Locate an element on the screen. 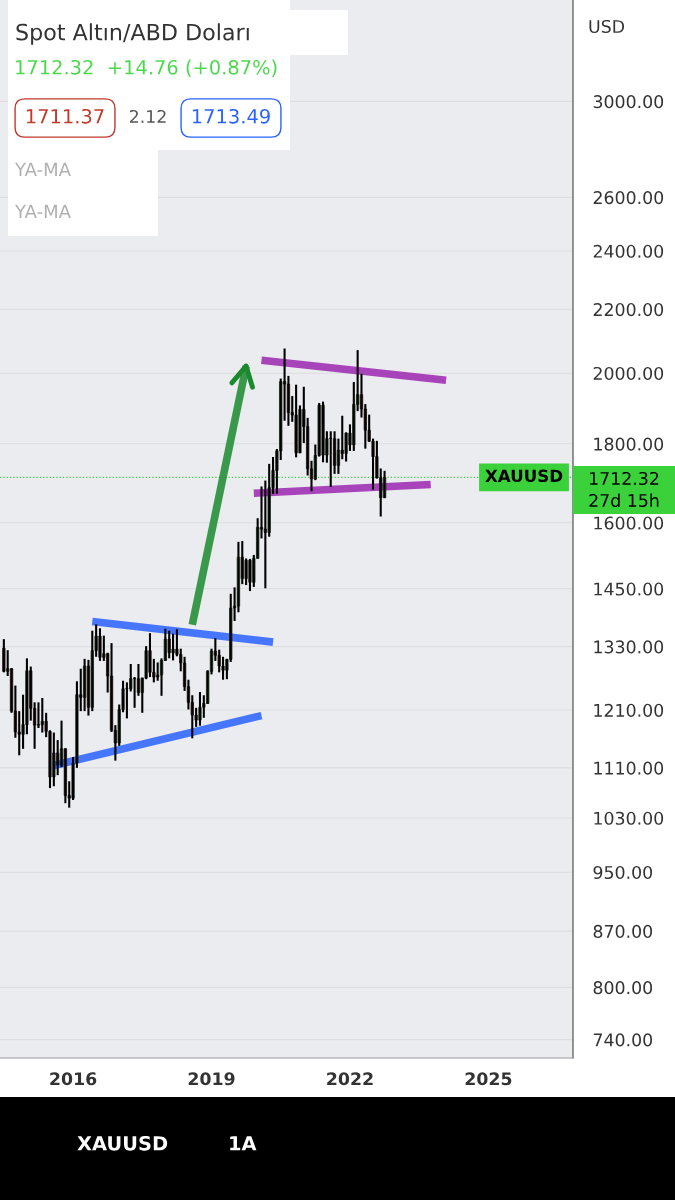  annotation: 1711.37 is located at coordinates (65, 116).